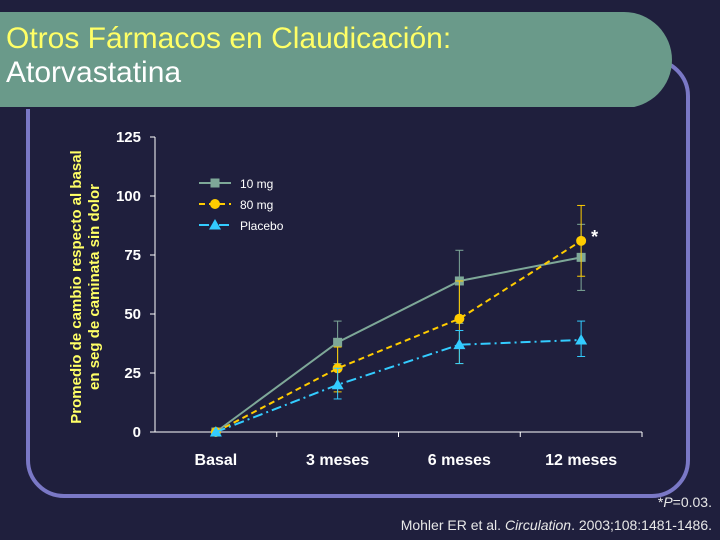 The width and height of the screenshot is (720, 540). What do you see at coordinates (128, 196) in the screenshot?
I see `y-tick-label: 100` at bounding box center [128, 196].